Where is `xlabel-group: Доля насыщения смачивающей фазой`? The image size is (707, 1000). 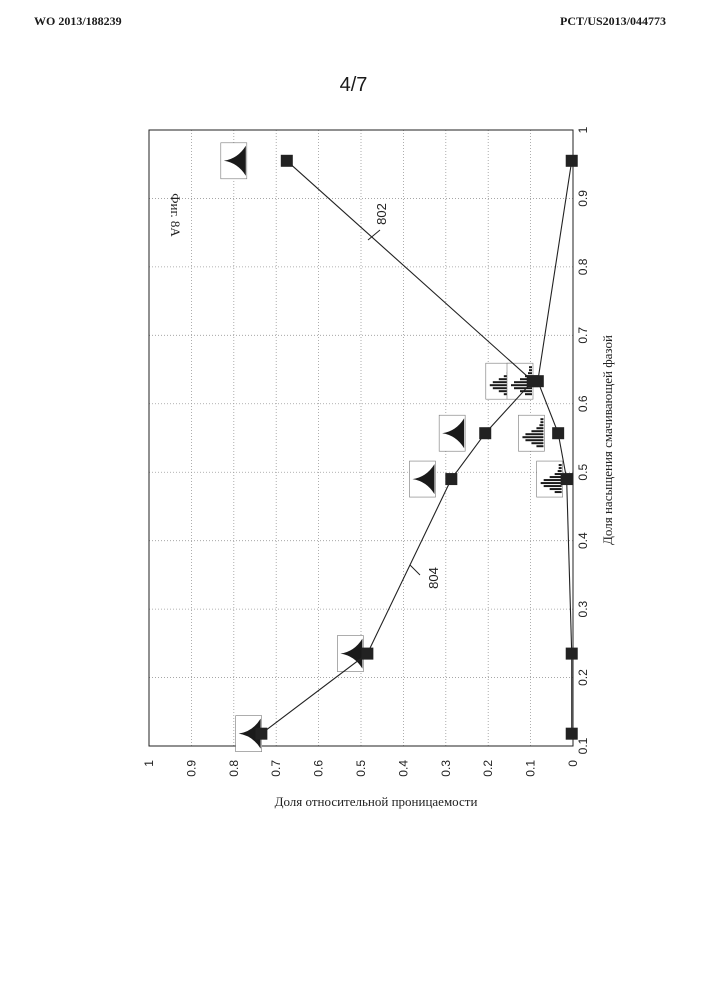
xlabel-group: Доля насыщения смачивающей фазой is located at coordinates (607, 440).